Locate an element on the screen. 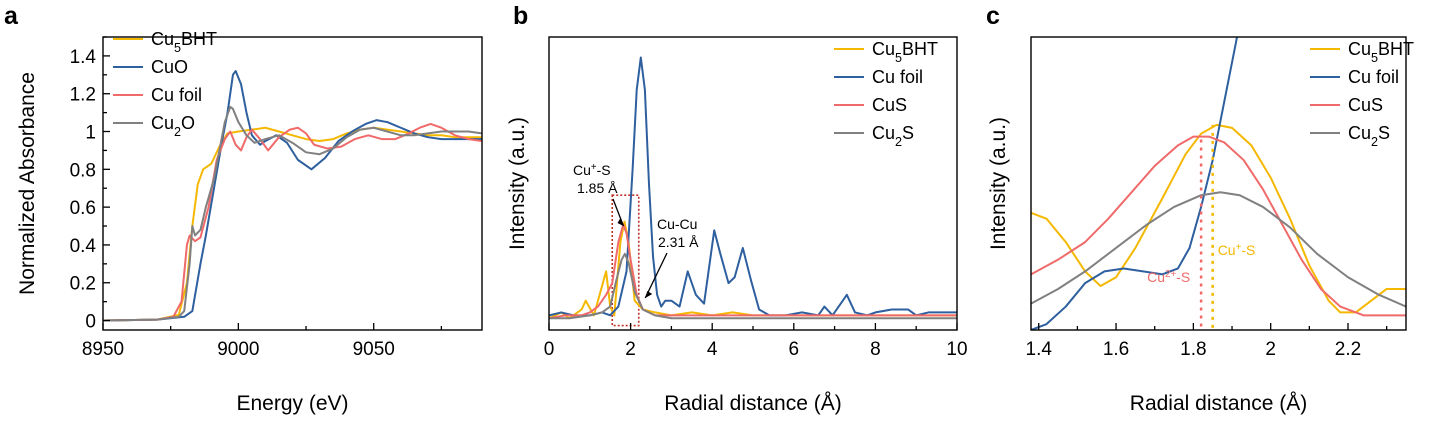 The height and width of the screenshot is (421, 1449). series-line-cu2o is located at coordinates (292, 213).